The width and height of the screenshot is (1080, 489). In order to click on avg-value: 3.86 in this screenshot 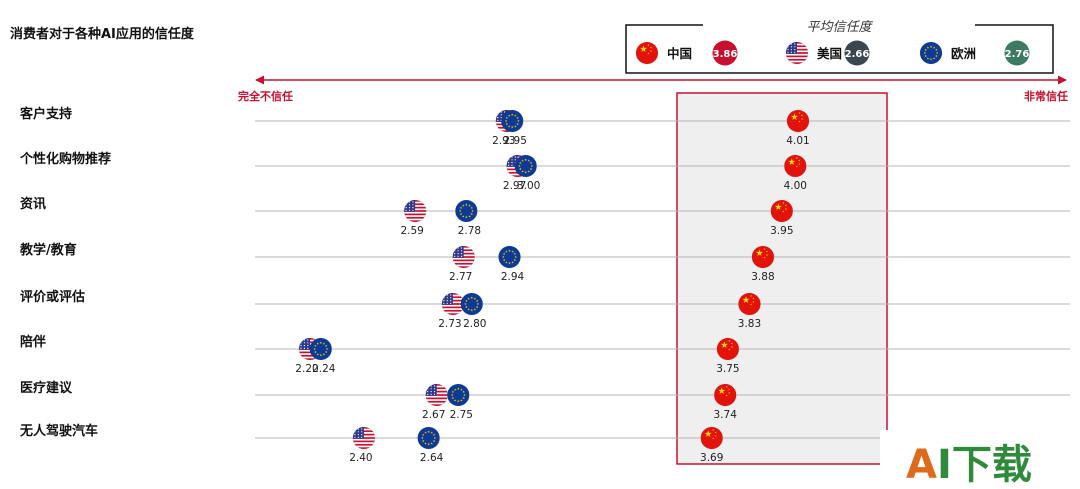, I will do `click(725, 54)`.